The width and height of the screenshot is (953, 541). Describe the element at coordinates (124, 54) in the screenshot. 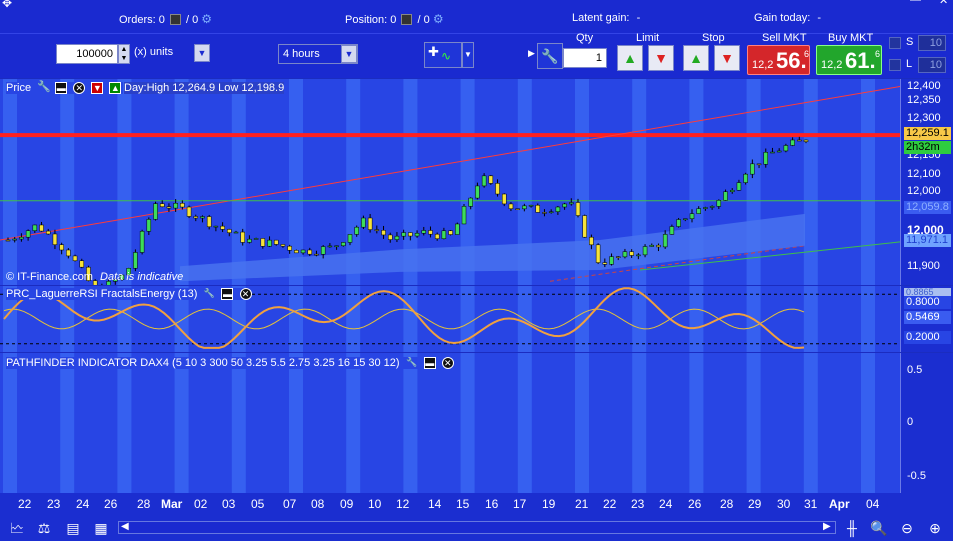

I see `quantity-stepper: ▲ ▼` at that location.